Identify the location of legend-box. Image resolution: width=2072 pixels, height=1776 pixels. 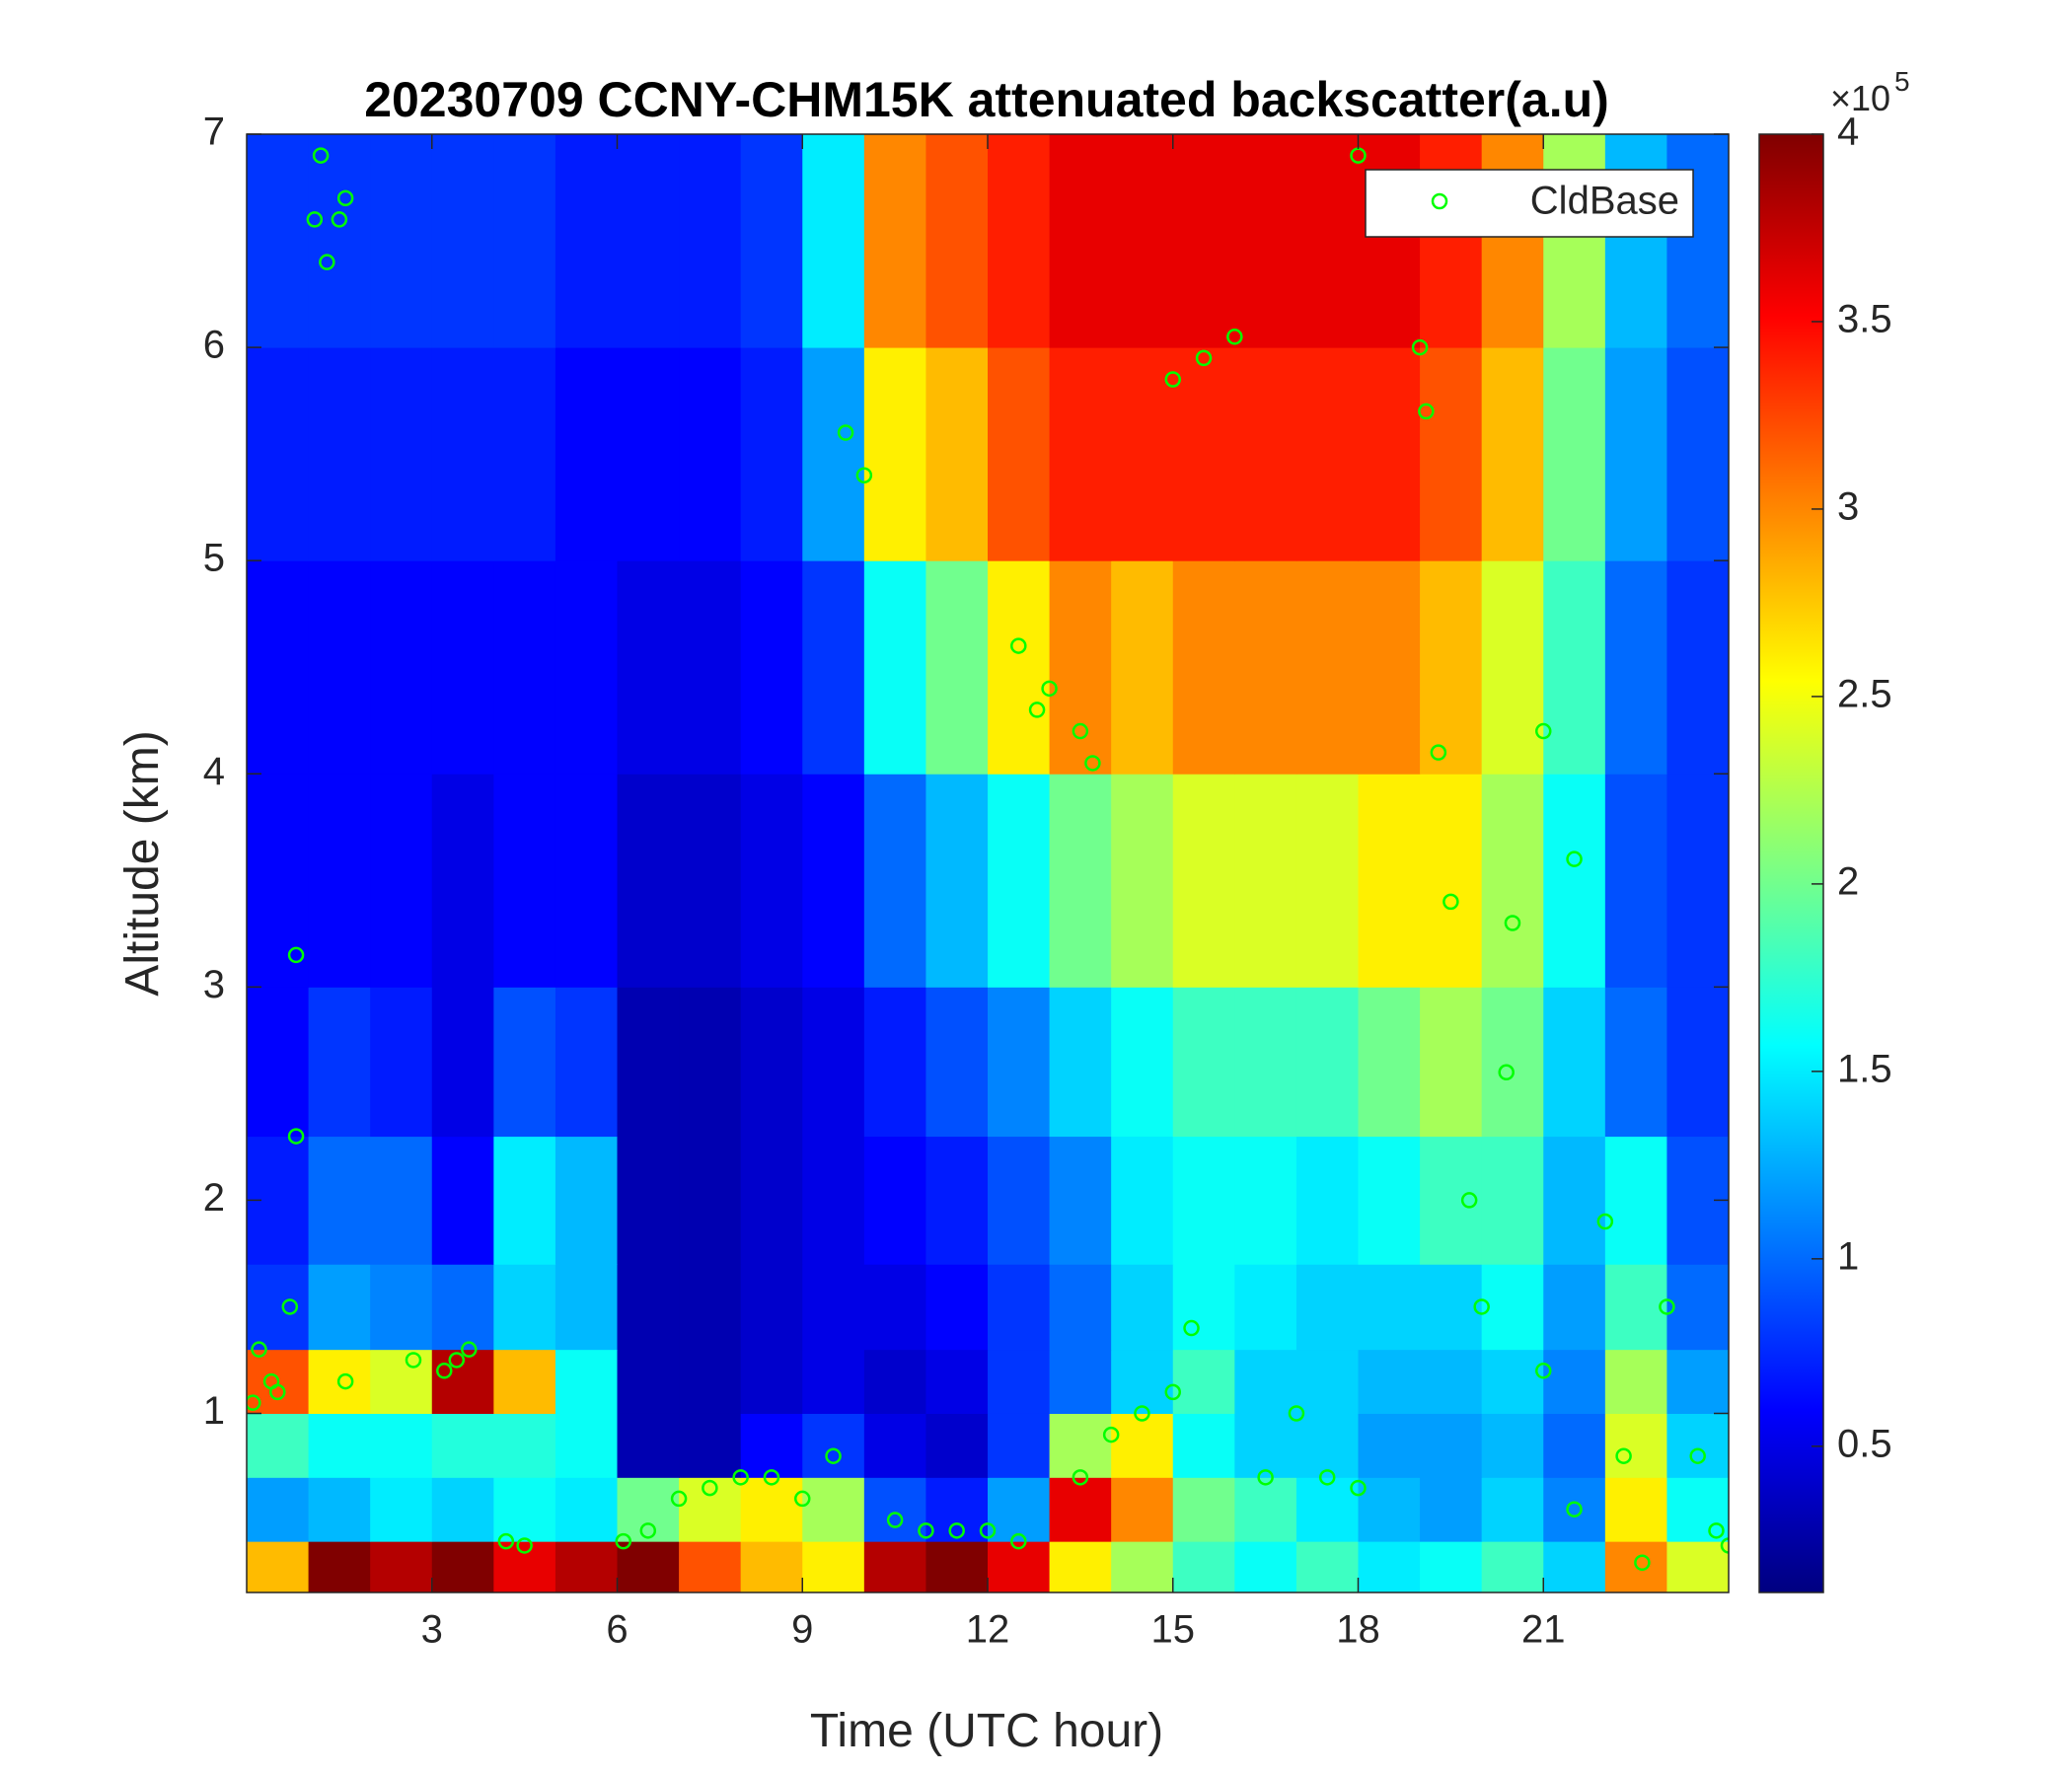
(1529, 204).